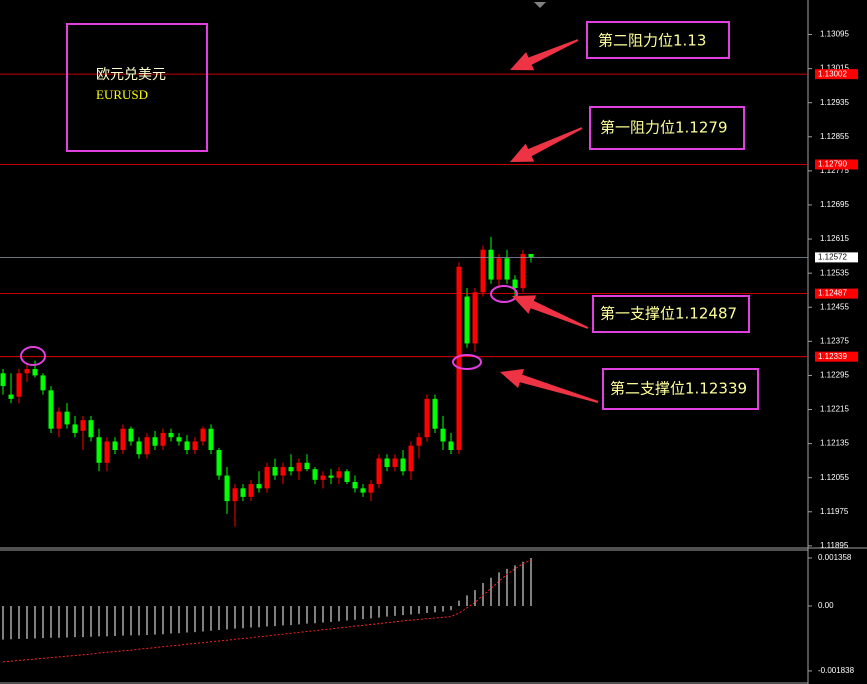 The height and width of the screenshot is (684, 867). What do you see at coordinates (836, 670) in the screenshot?
I see `y-tick-label: -0.001838` at bounding box center [836, 670].